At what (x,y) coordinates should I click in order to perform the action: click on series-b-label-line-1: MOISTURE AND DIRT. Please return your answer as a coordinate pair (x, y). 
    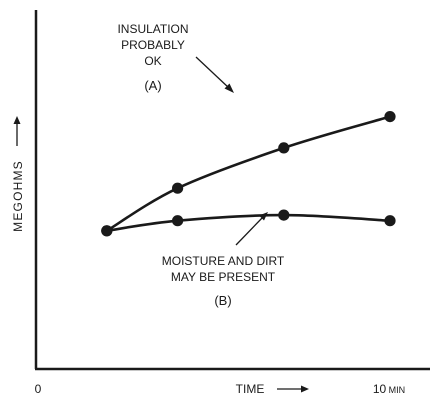
    Looking at the image, I should click on (223, 261).